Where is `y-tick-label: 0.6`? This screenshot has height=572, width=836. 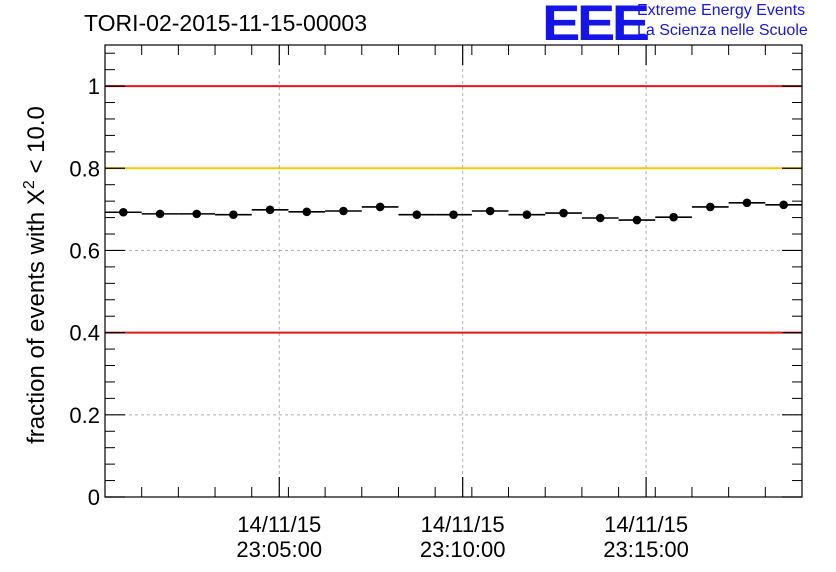
y-tick-label: 0.6 is located at coordinates (84, 250).